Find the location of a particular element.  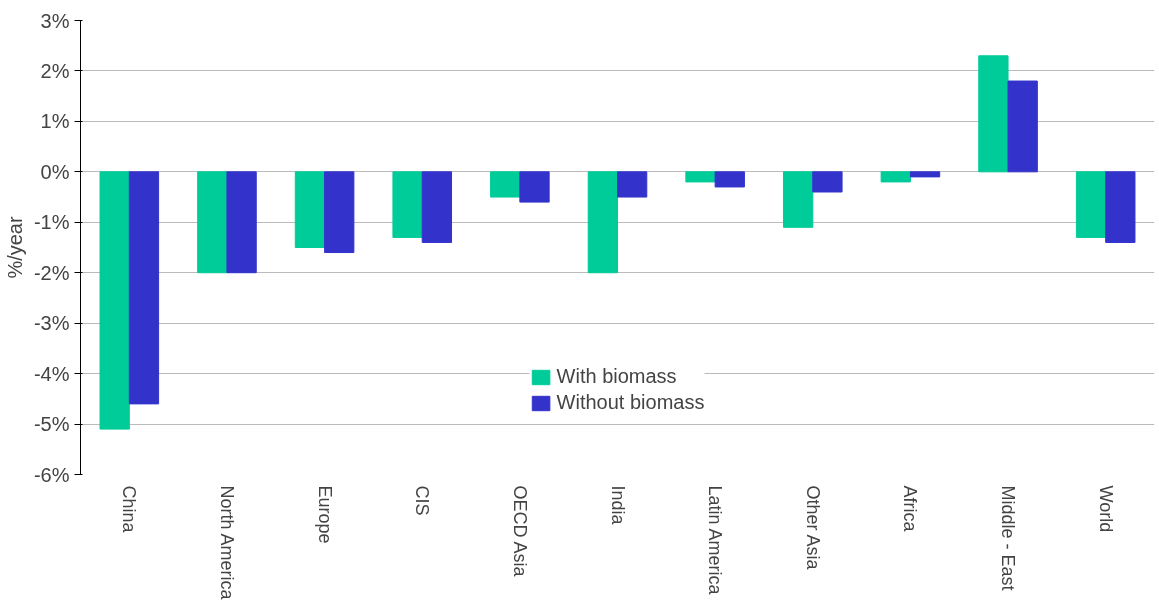

x-tick-label: India is located at coordinates (617, 505).